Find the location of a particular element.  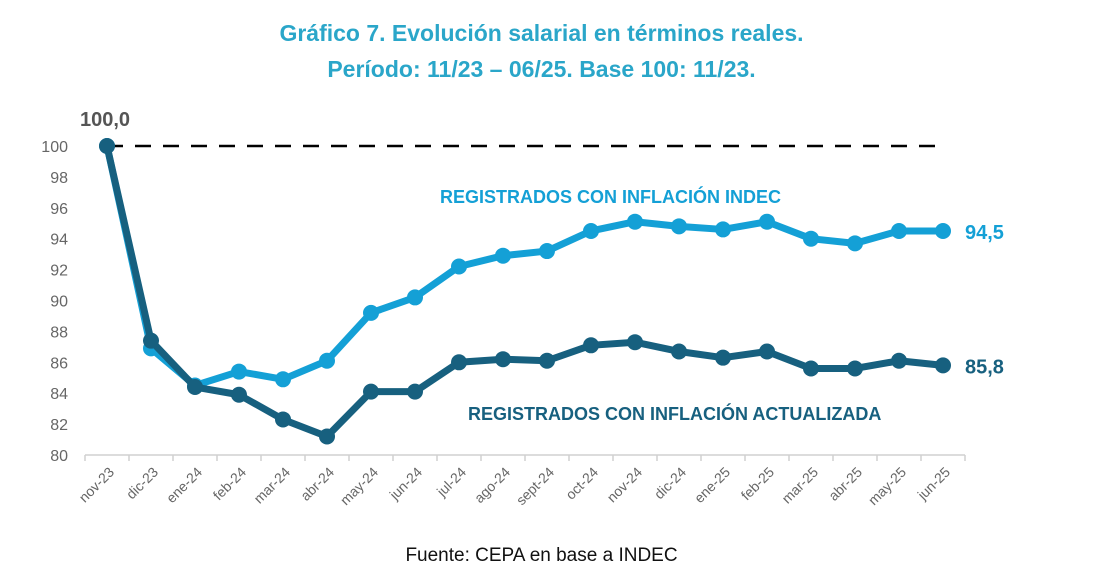

x-tick-label: dic-23 is located at coordinates (142, 483).